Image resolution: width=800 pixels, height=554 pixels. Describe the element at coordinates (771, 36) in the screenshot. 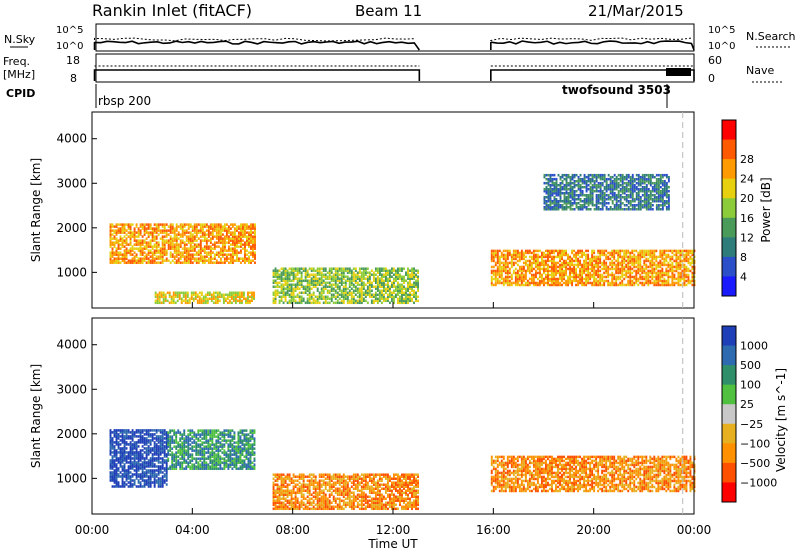

I see `noise-search-label: N.Search` at that location.